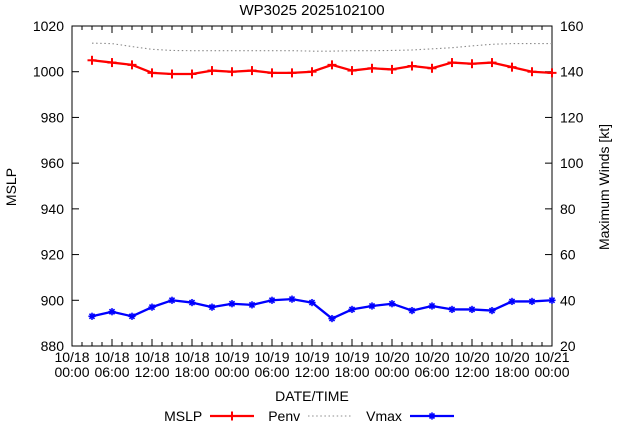 Image resolution: width=619 pixels, height=432 pixels. What do you see at coordinates (322, 67) in the screenshot?
I see `series-mslp-line` at bounding box center [322, 67].